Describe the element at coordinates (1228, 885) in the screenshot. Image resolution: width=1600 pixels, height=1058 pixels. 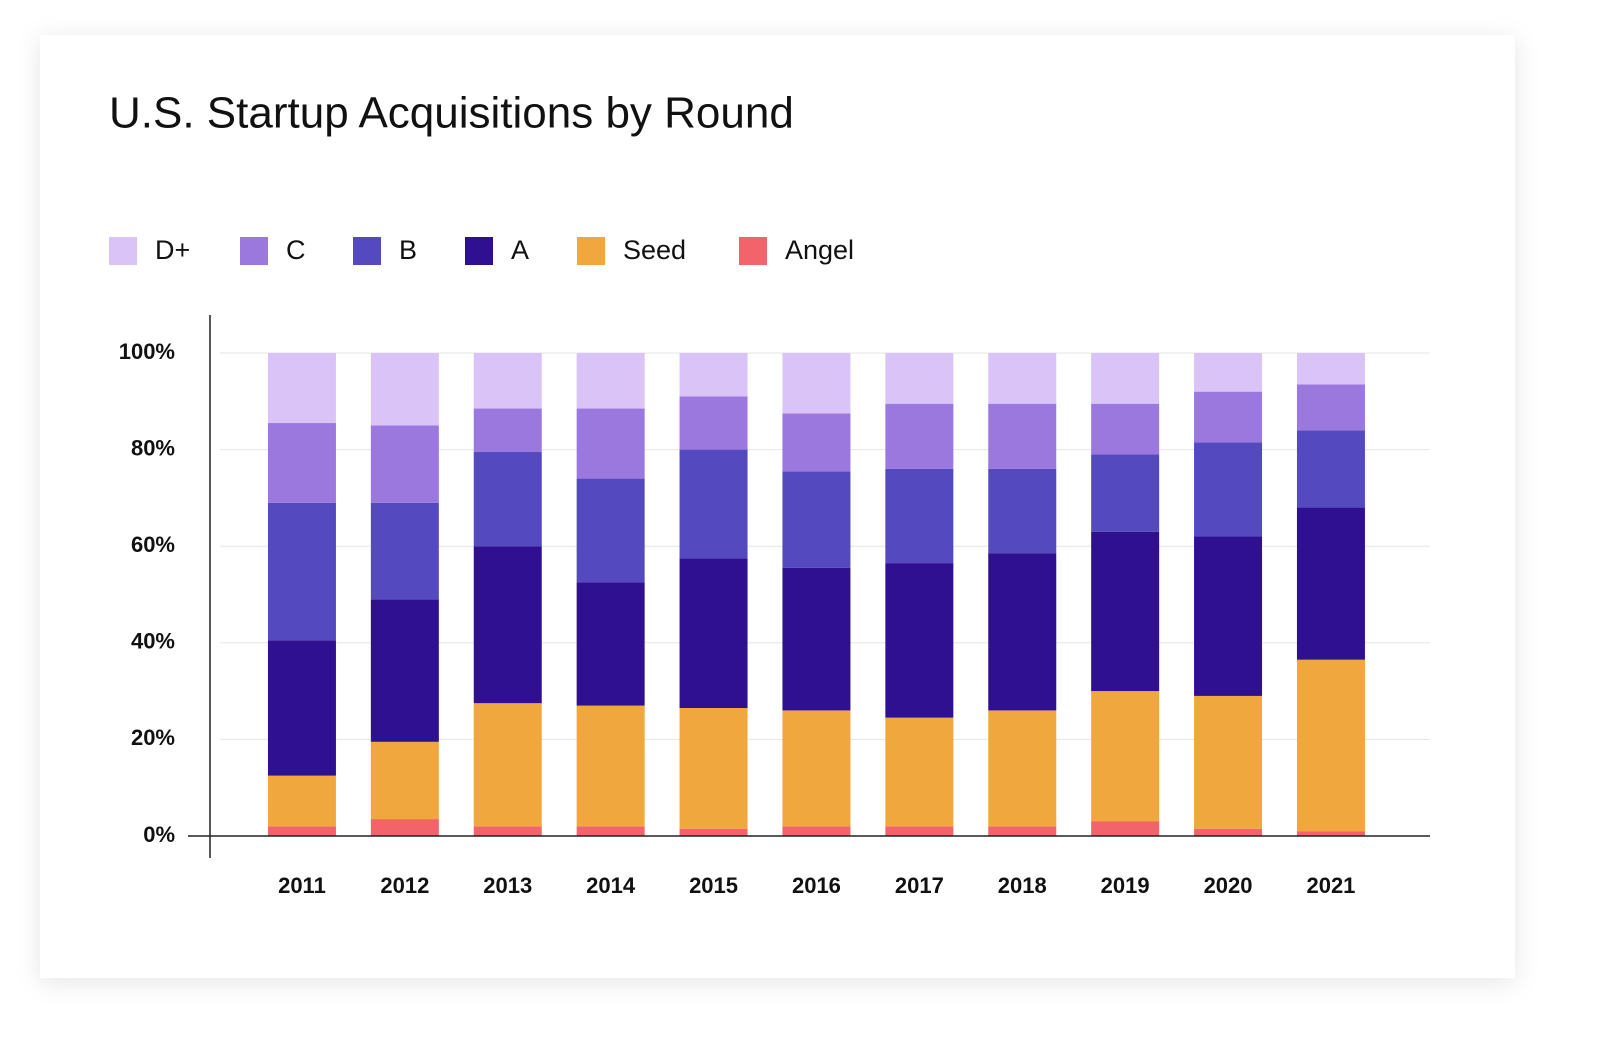
I see `x-tick-label: 2020` at that location.